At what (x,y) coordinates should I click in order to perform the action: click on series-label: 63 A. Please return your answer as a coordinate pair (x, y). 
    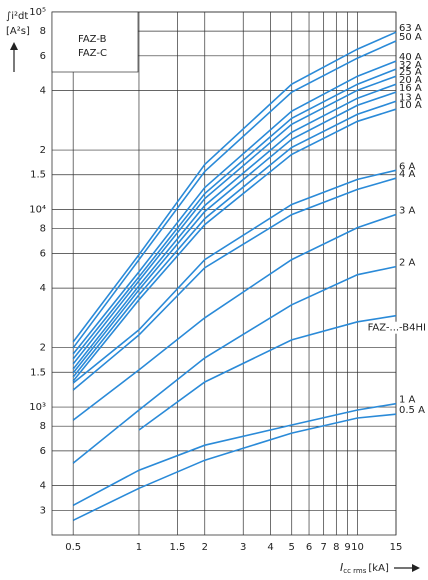
    Looking at the image, I should click on (410, 28).